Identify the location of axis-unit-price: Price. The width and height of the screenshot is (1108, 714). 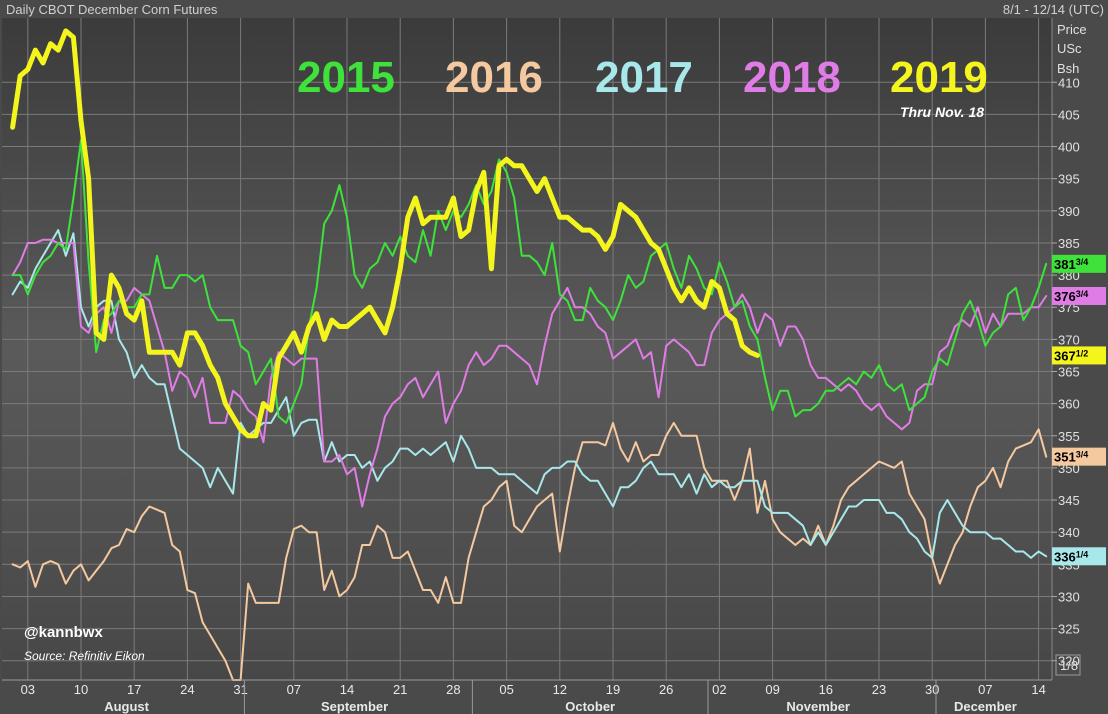
(1072, 29).